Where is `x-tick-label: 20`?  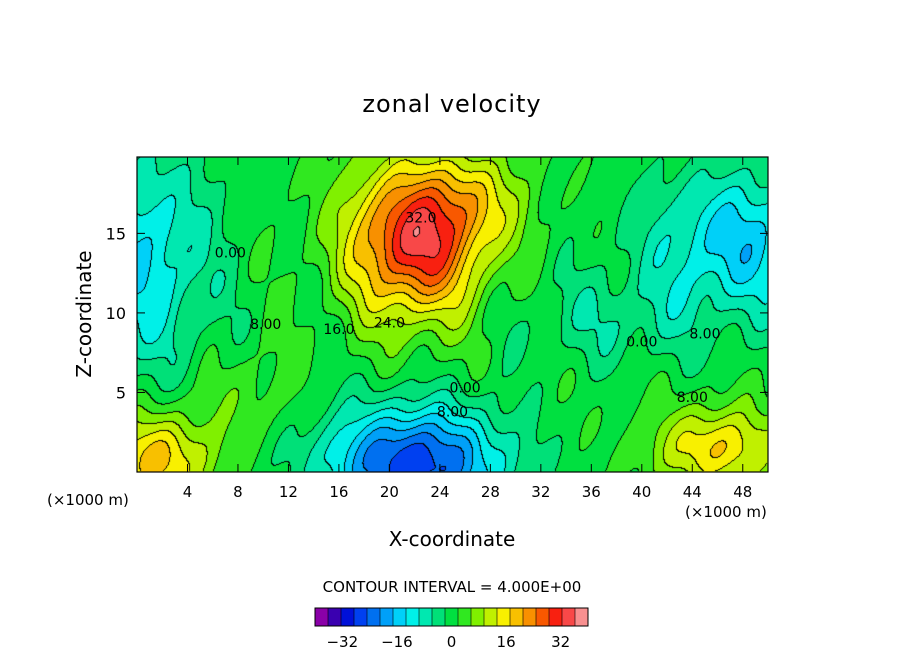
x-tick-label: 20 is located at coordinates (389, 492).